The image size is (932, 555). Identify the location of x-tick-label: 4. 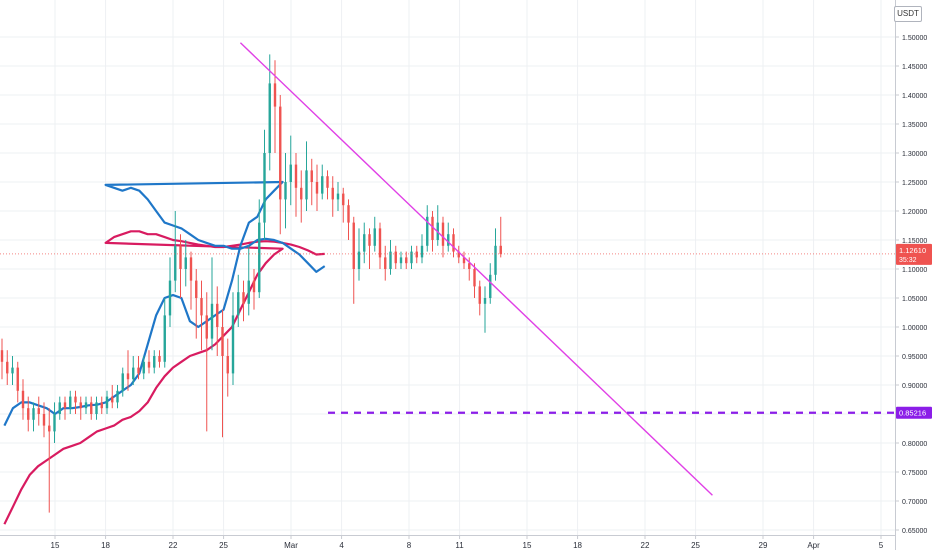
(341, 545).